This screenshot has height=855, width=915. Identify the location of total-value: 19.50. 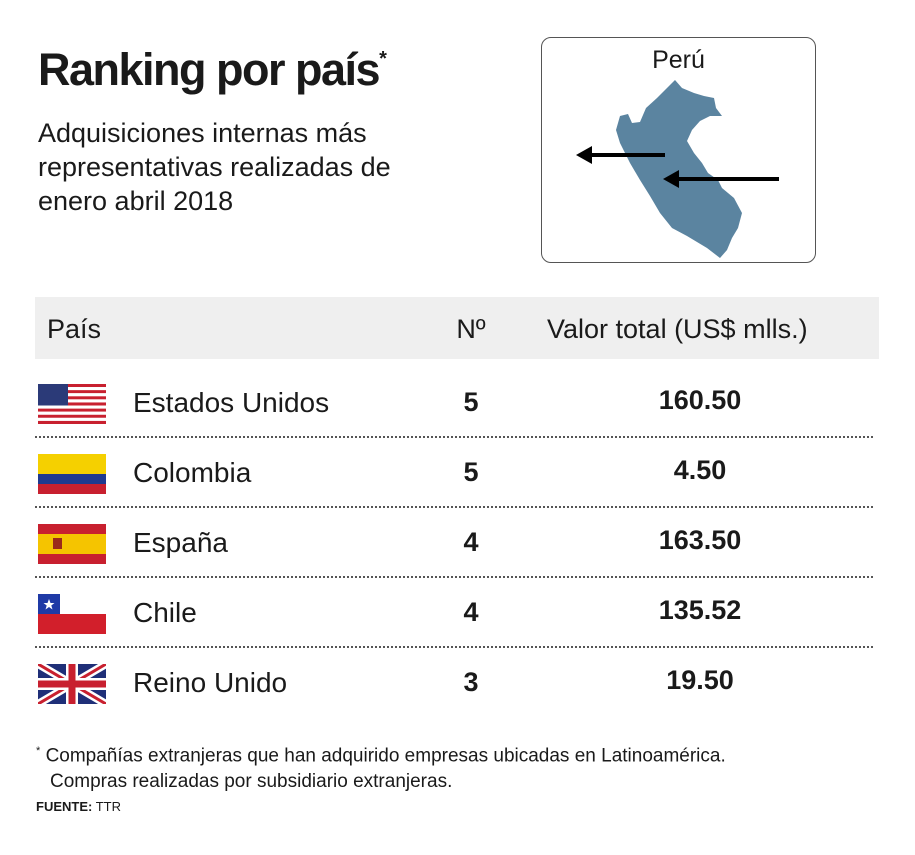
(700, 680).